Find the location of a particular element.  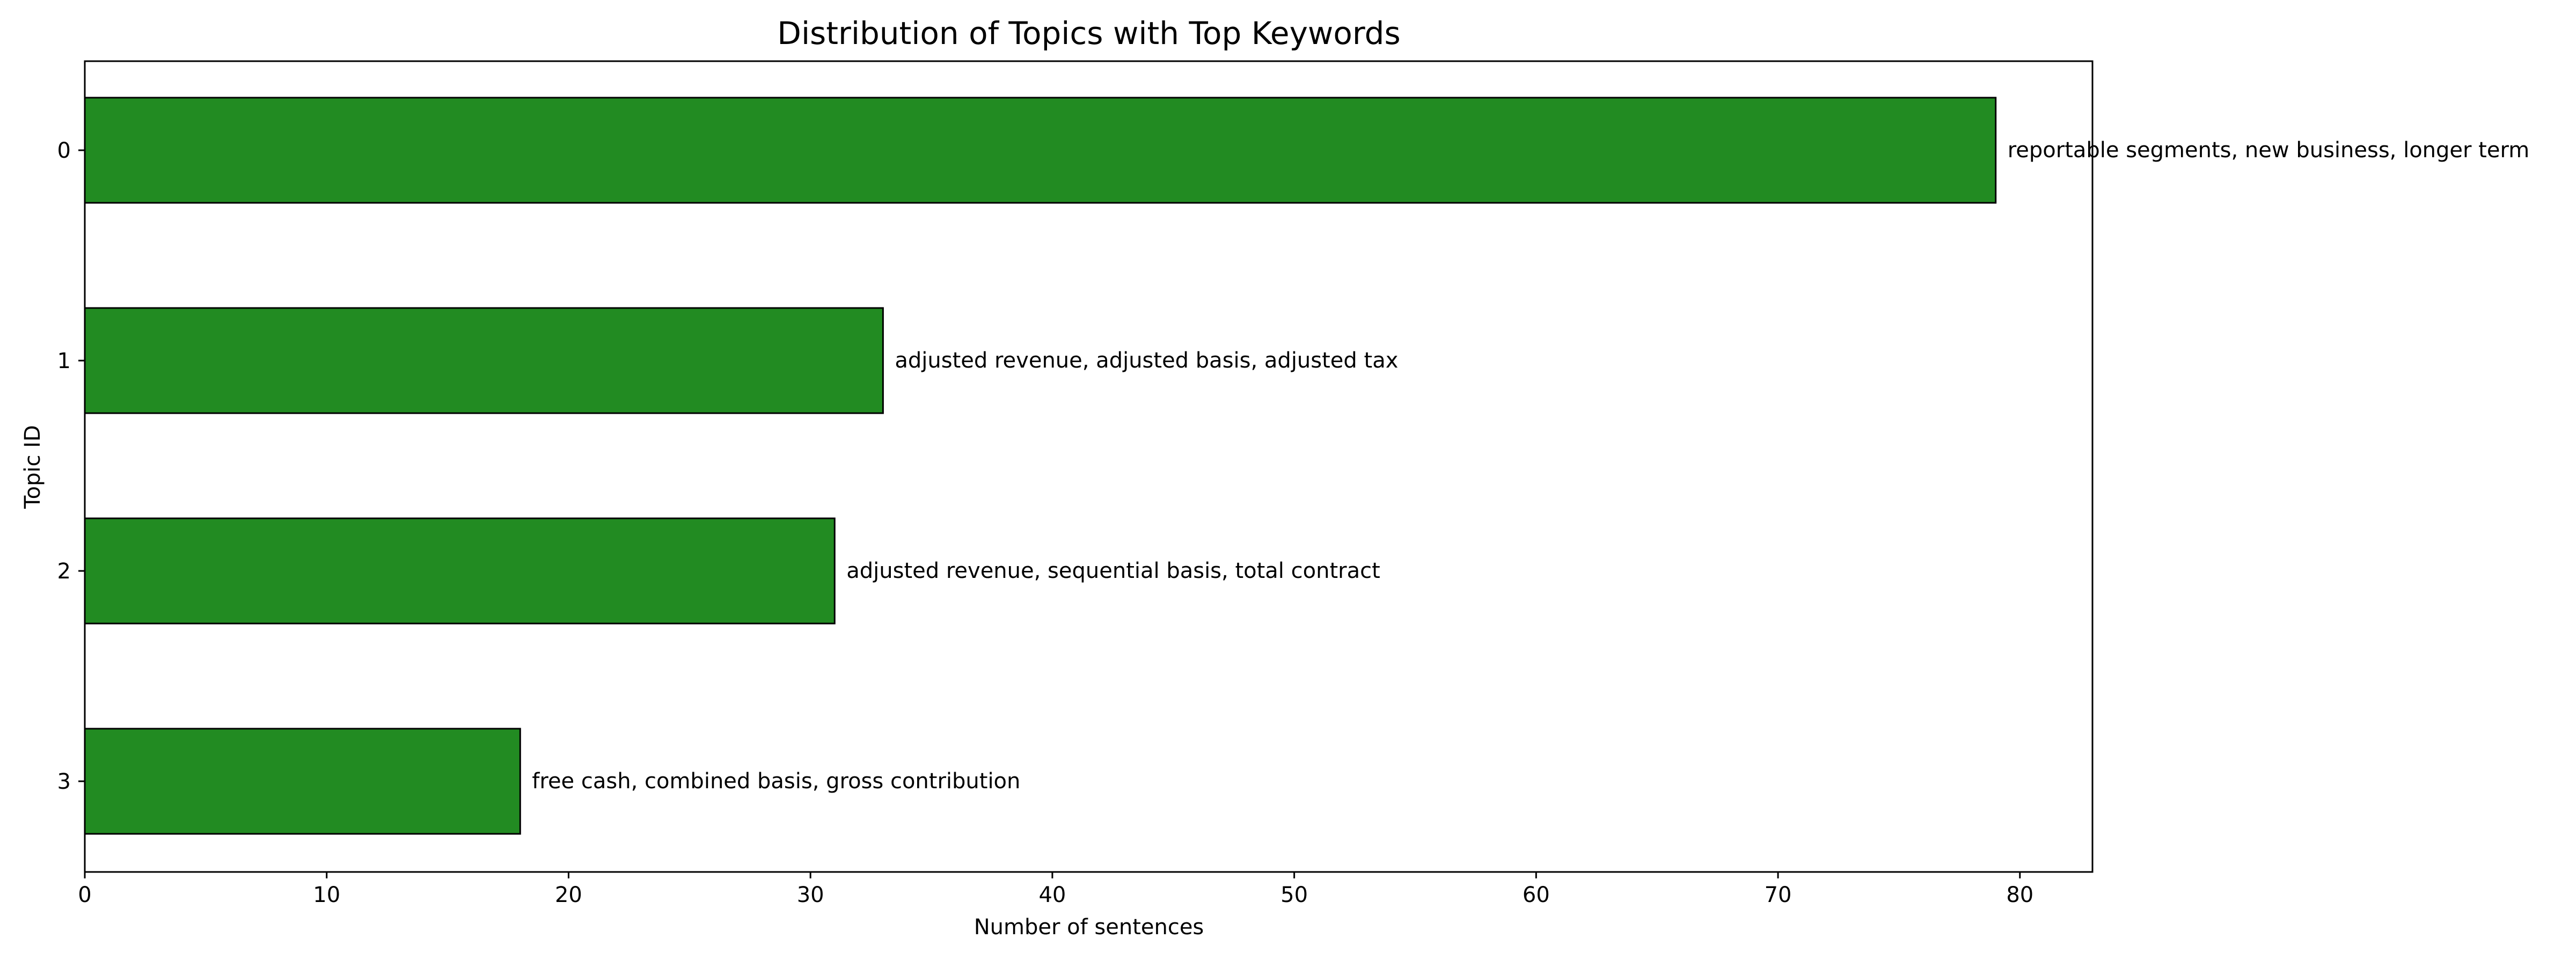

x-tick-label: 80 is located at coordinates (2019, 895).